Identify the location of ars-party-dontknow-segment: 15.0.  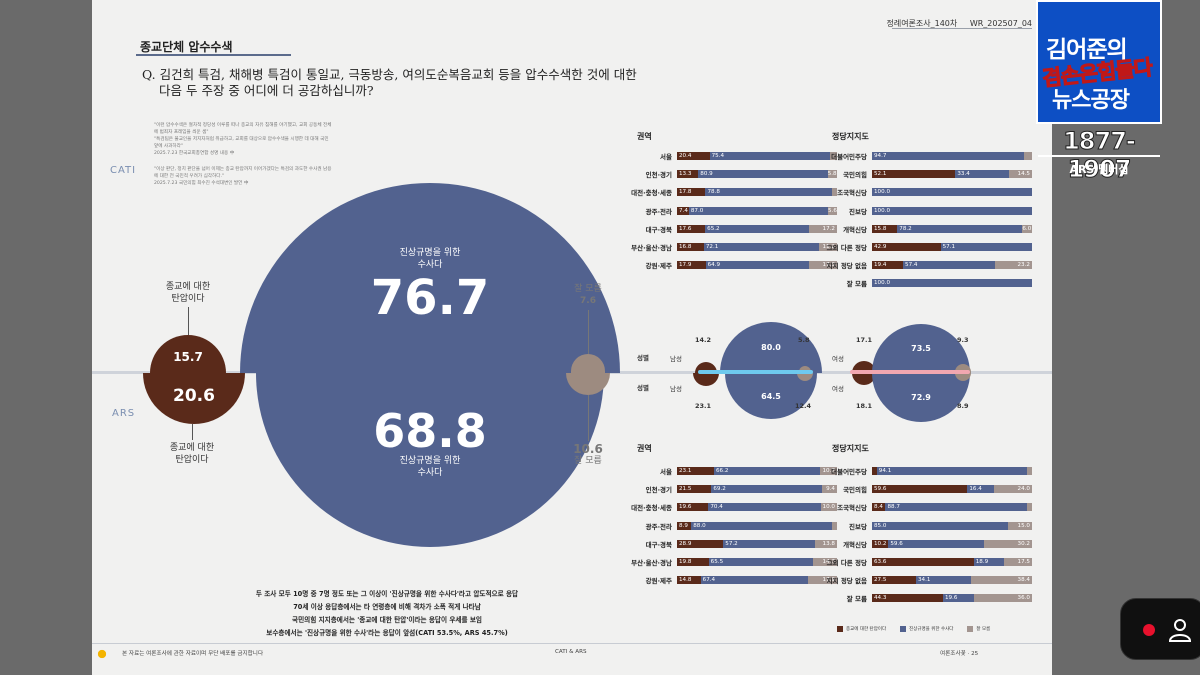
(1020, 525).